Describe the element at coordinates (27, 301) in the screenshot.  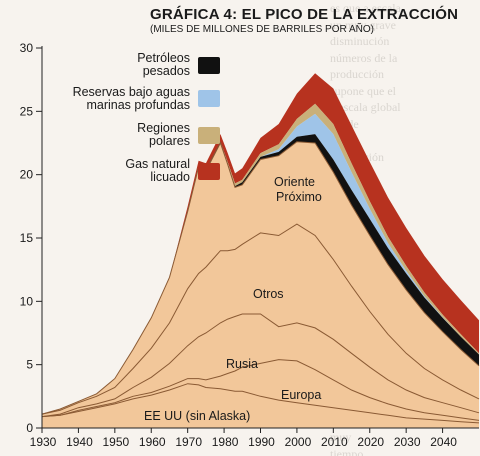
I see `y-tick-label: 10` at that location.